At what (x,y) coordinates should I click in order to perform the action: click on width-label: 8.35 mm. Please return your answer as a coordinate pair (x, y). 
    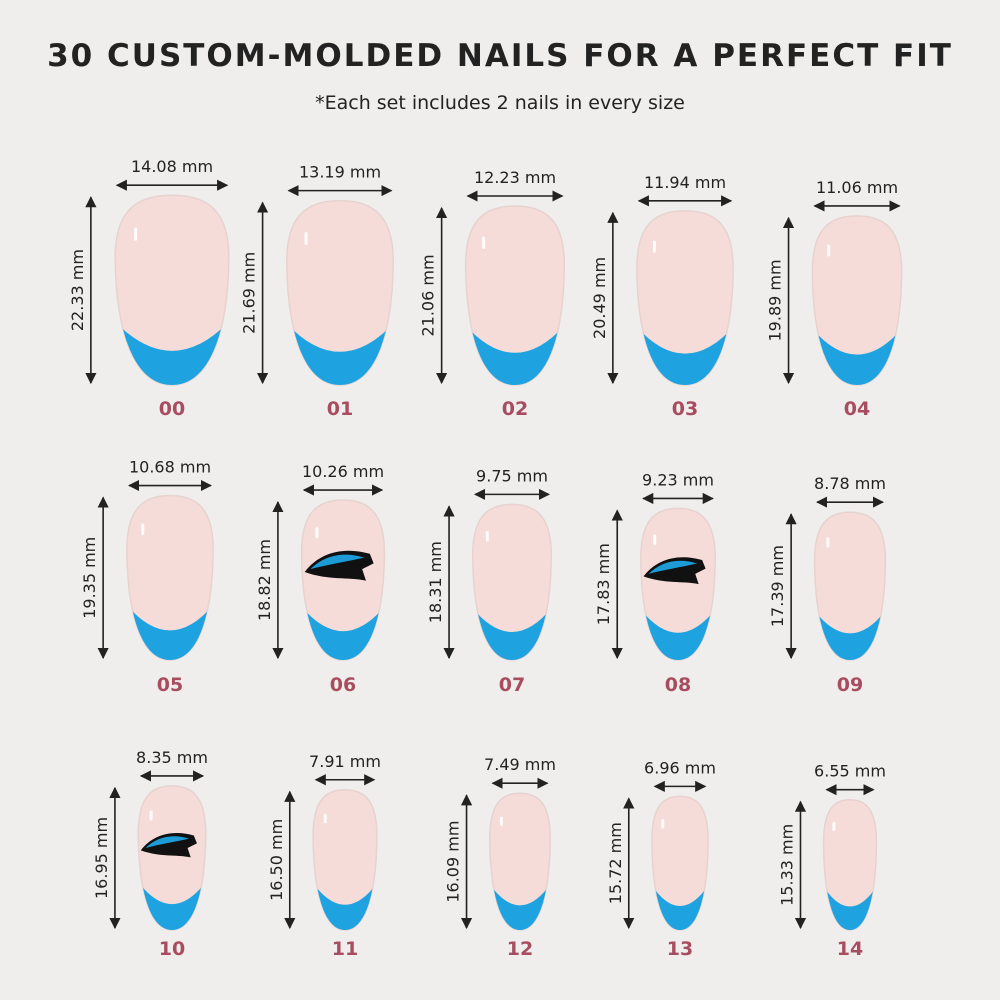
    Looking at the image, I should click on (172, 757).